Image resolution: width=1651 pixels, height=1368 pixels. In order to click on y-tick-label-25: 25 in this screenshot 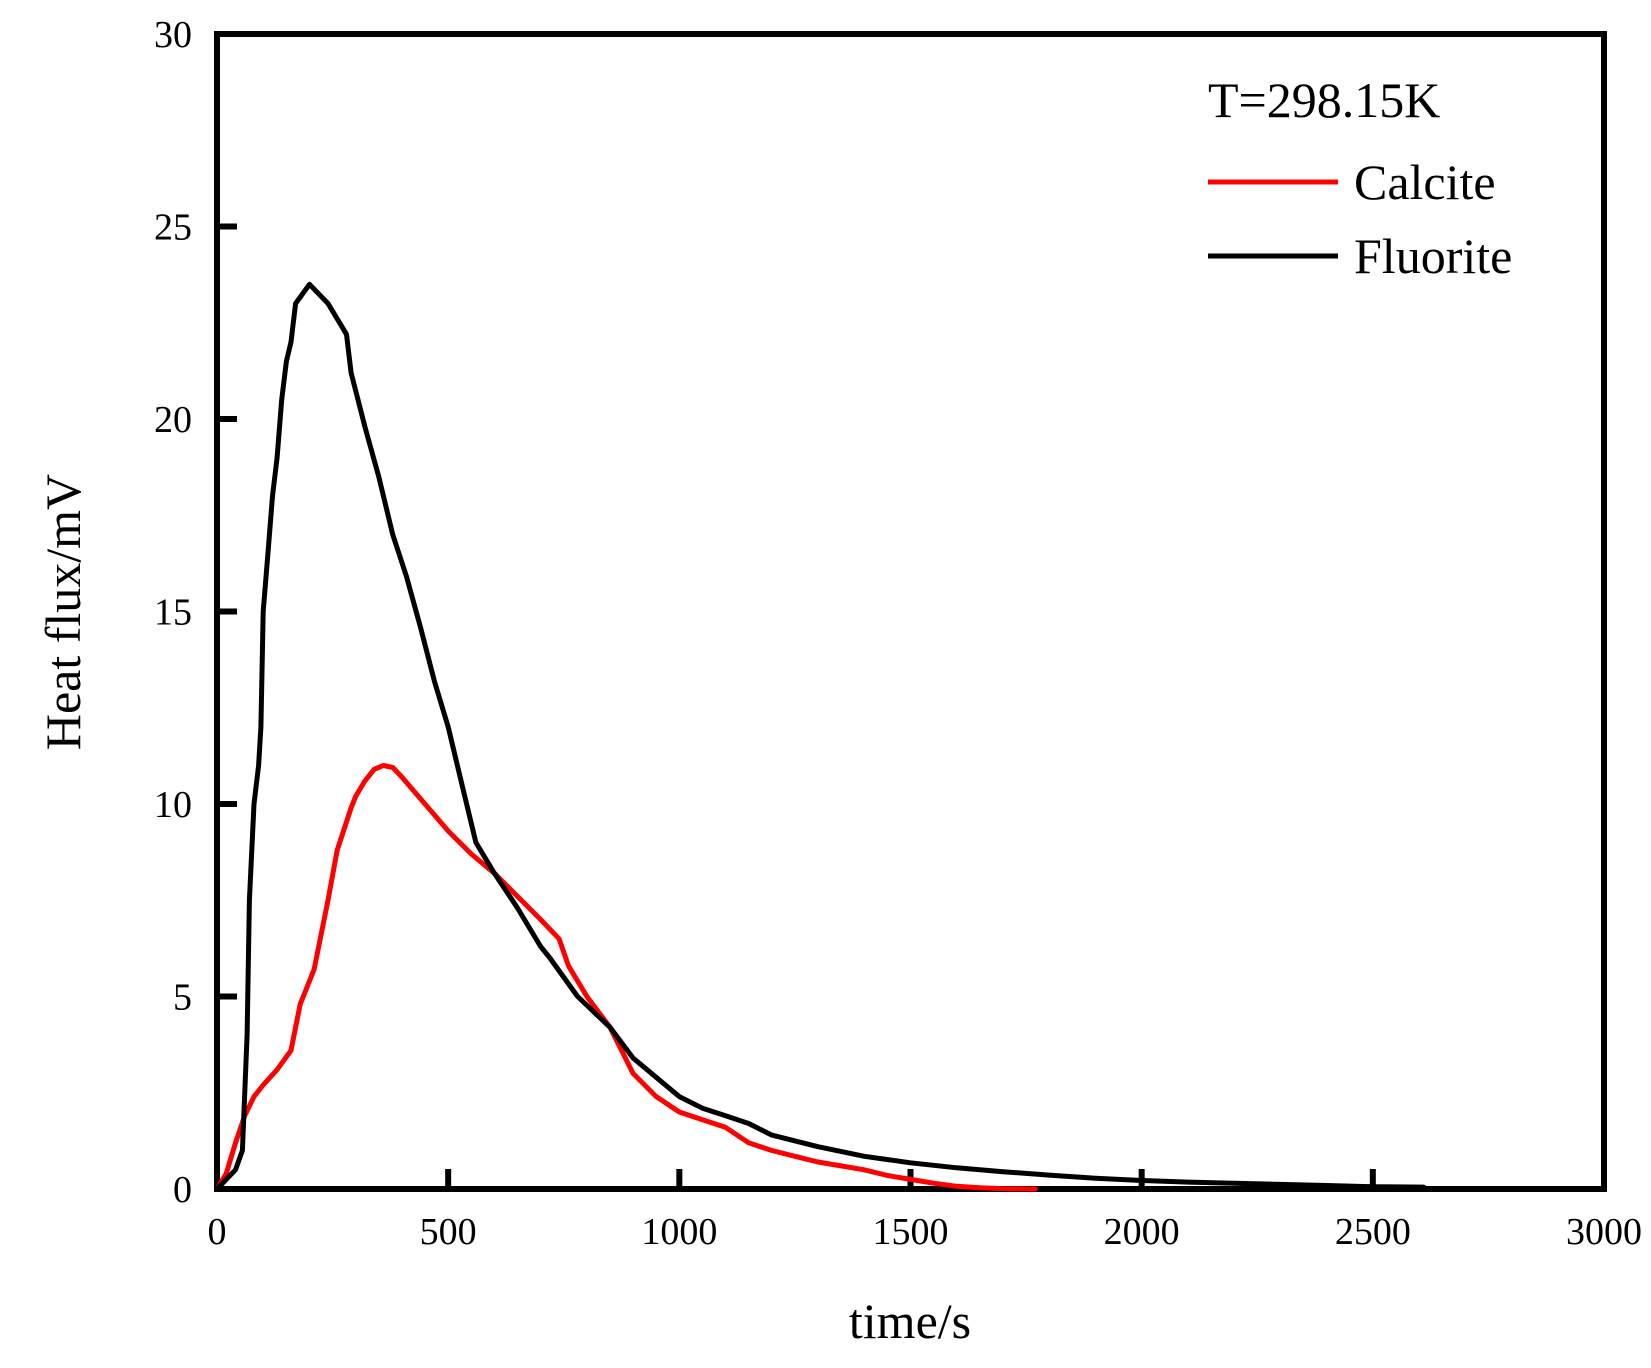, I will do `click(173, 228)`.